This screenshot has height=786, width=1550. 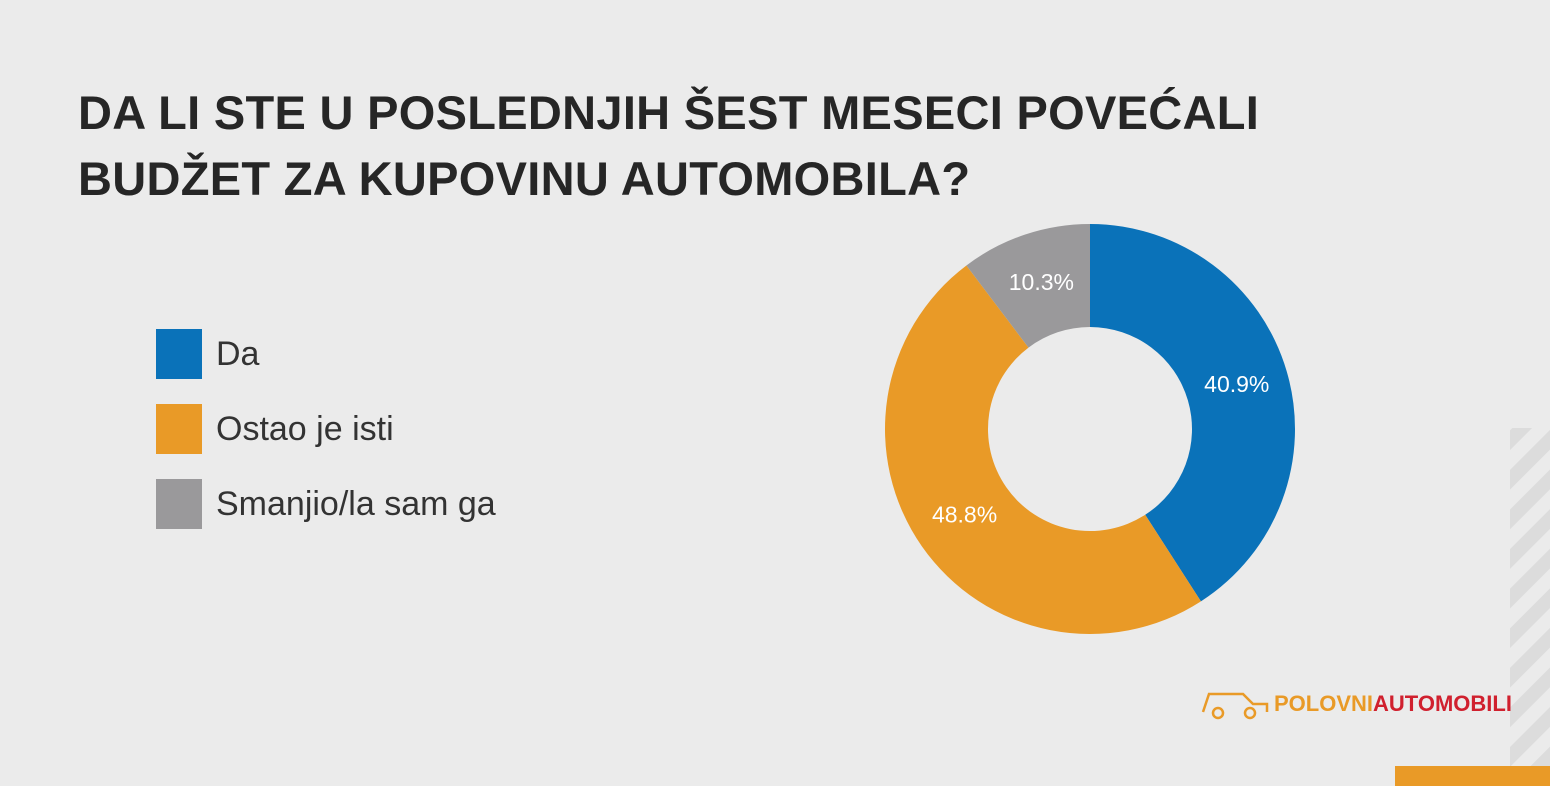 What do you see at coordinates (1442, 703) in the screenshot?
I see `brand-part: AUTOMOBILI` at bounding box center [1442, 703].